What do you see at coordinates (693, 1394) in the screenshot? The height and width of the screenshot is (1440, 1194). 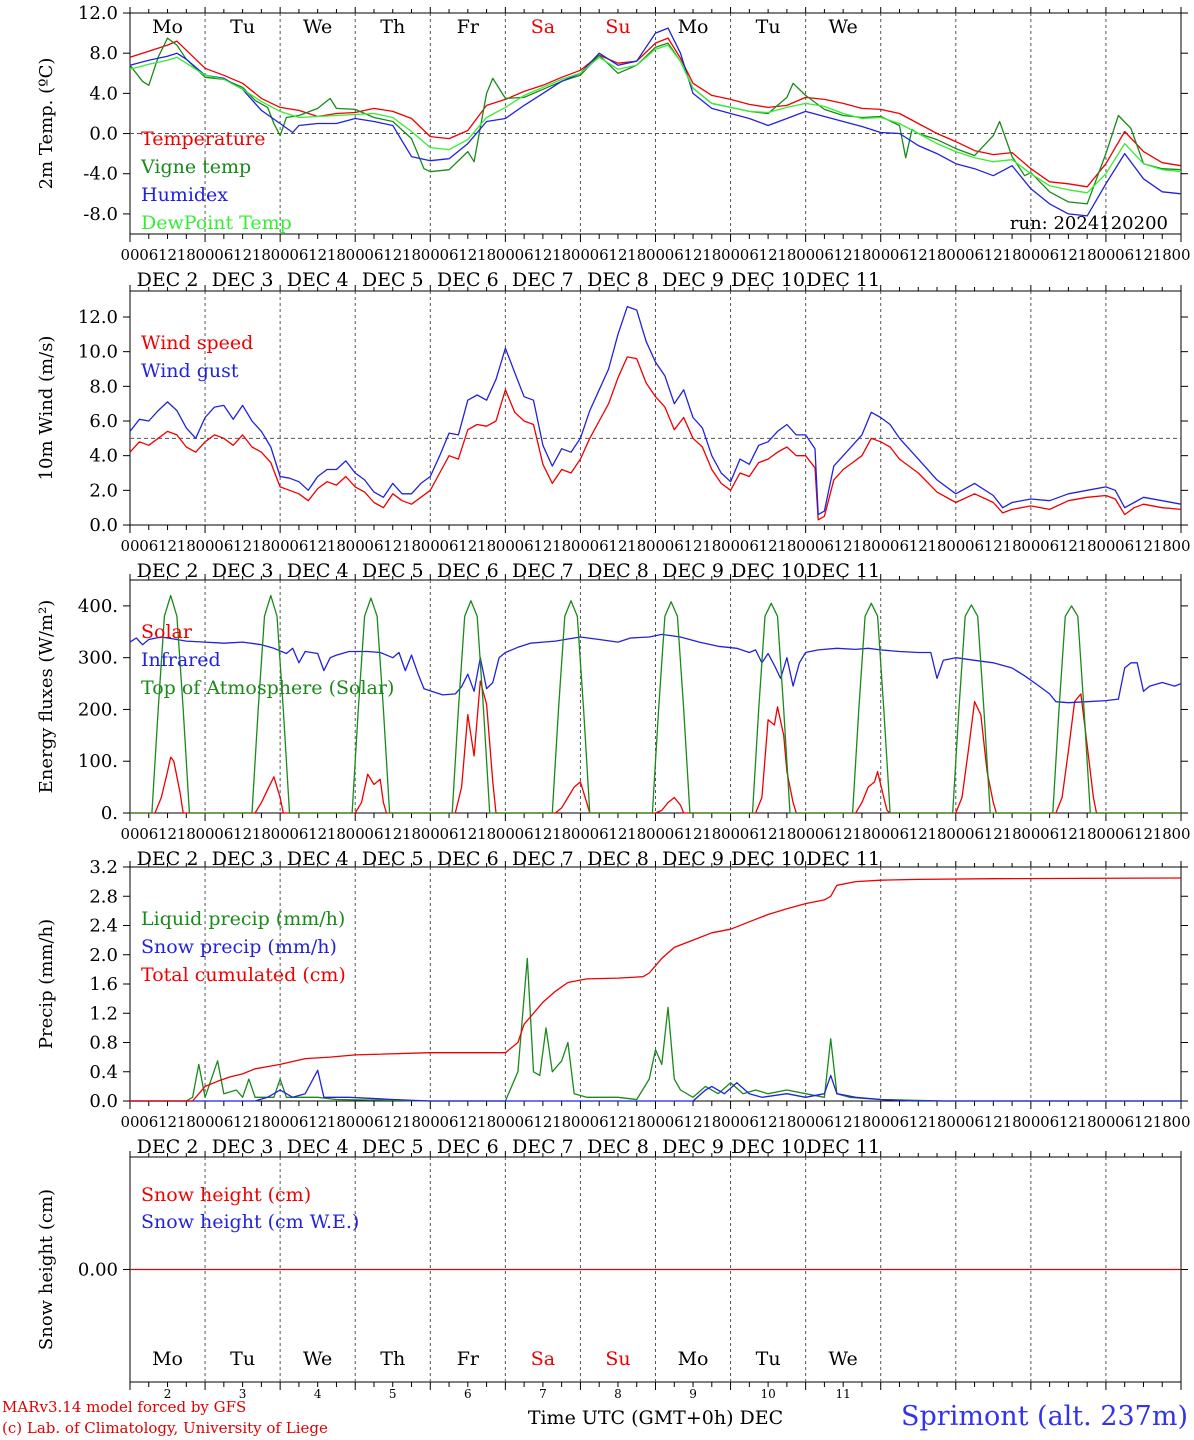 I see `day-number: 9` at bounding box center [693, 1394].